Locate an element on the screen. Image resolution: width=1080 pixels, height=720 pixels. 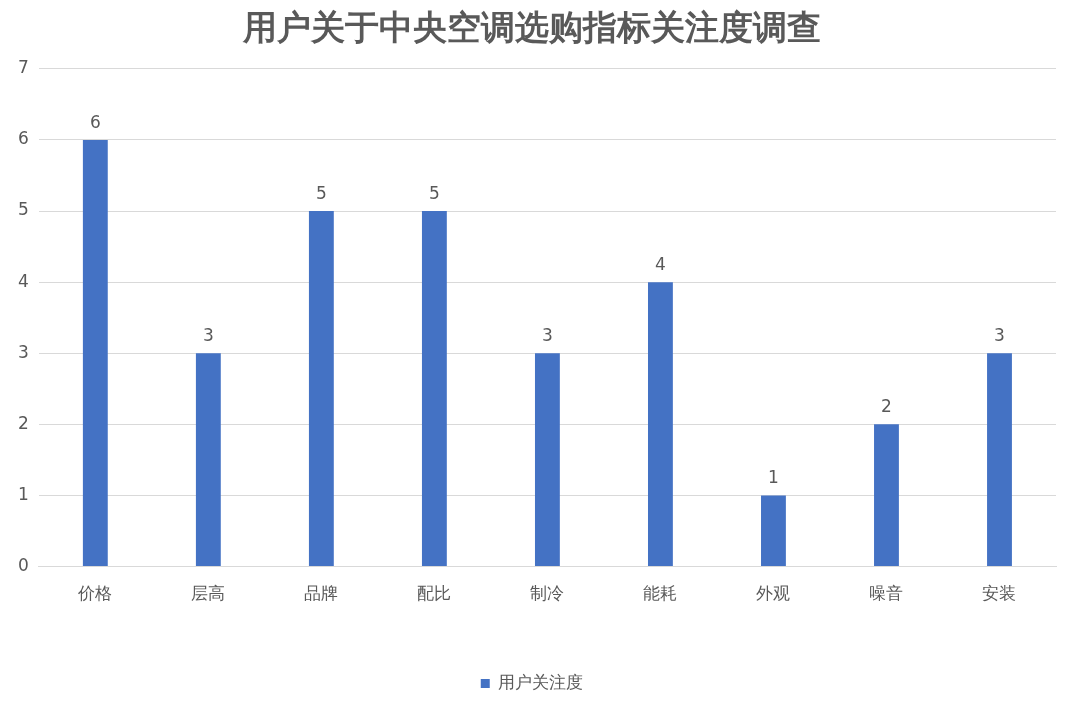
y-tick-label: 2 is located at coordinates (23, 422).